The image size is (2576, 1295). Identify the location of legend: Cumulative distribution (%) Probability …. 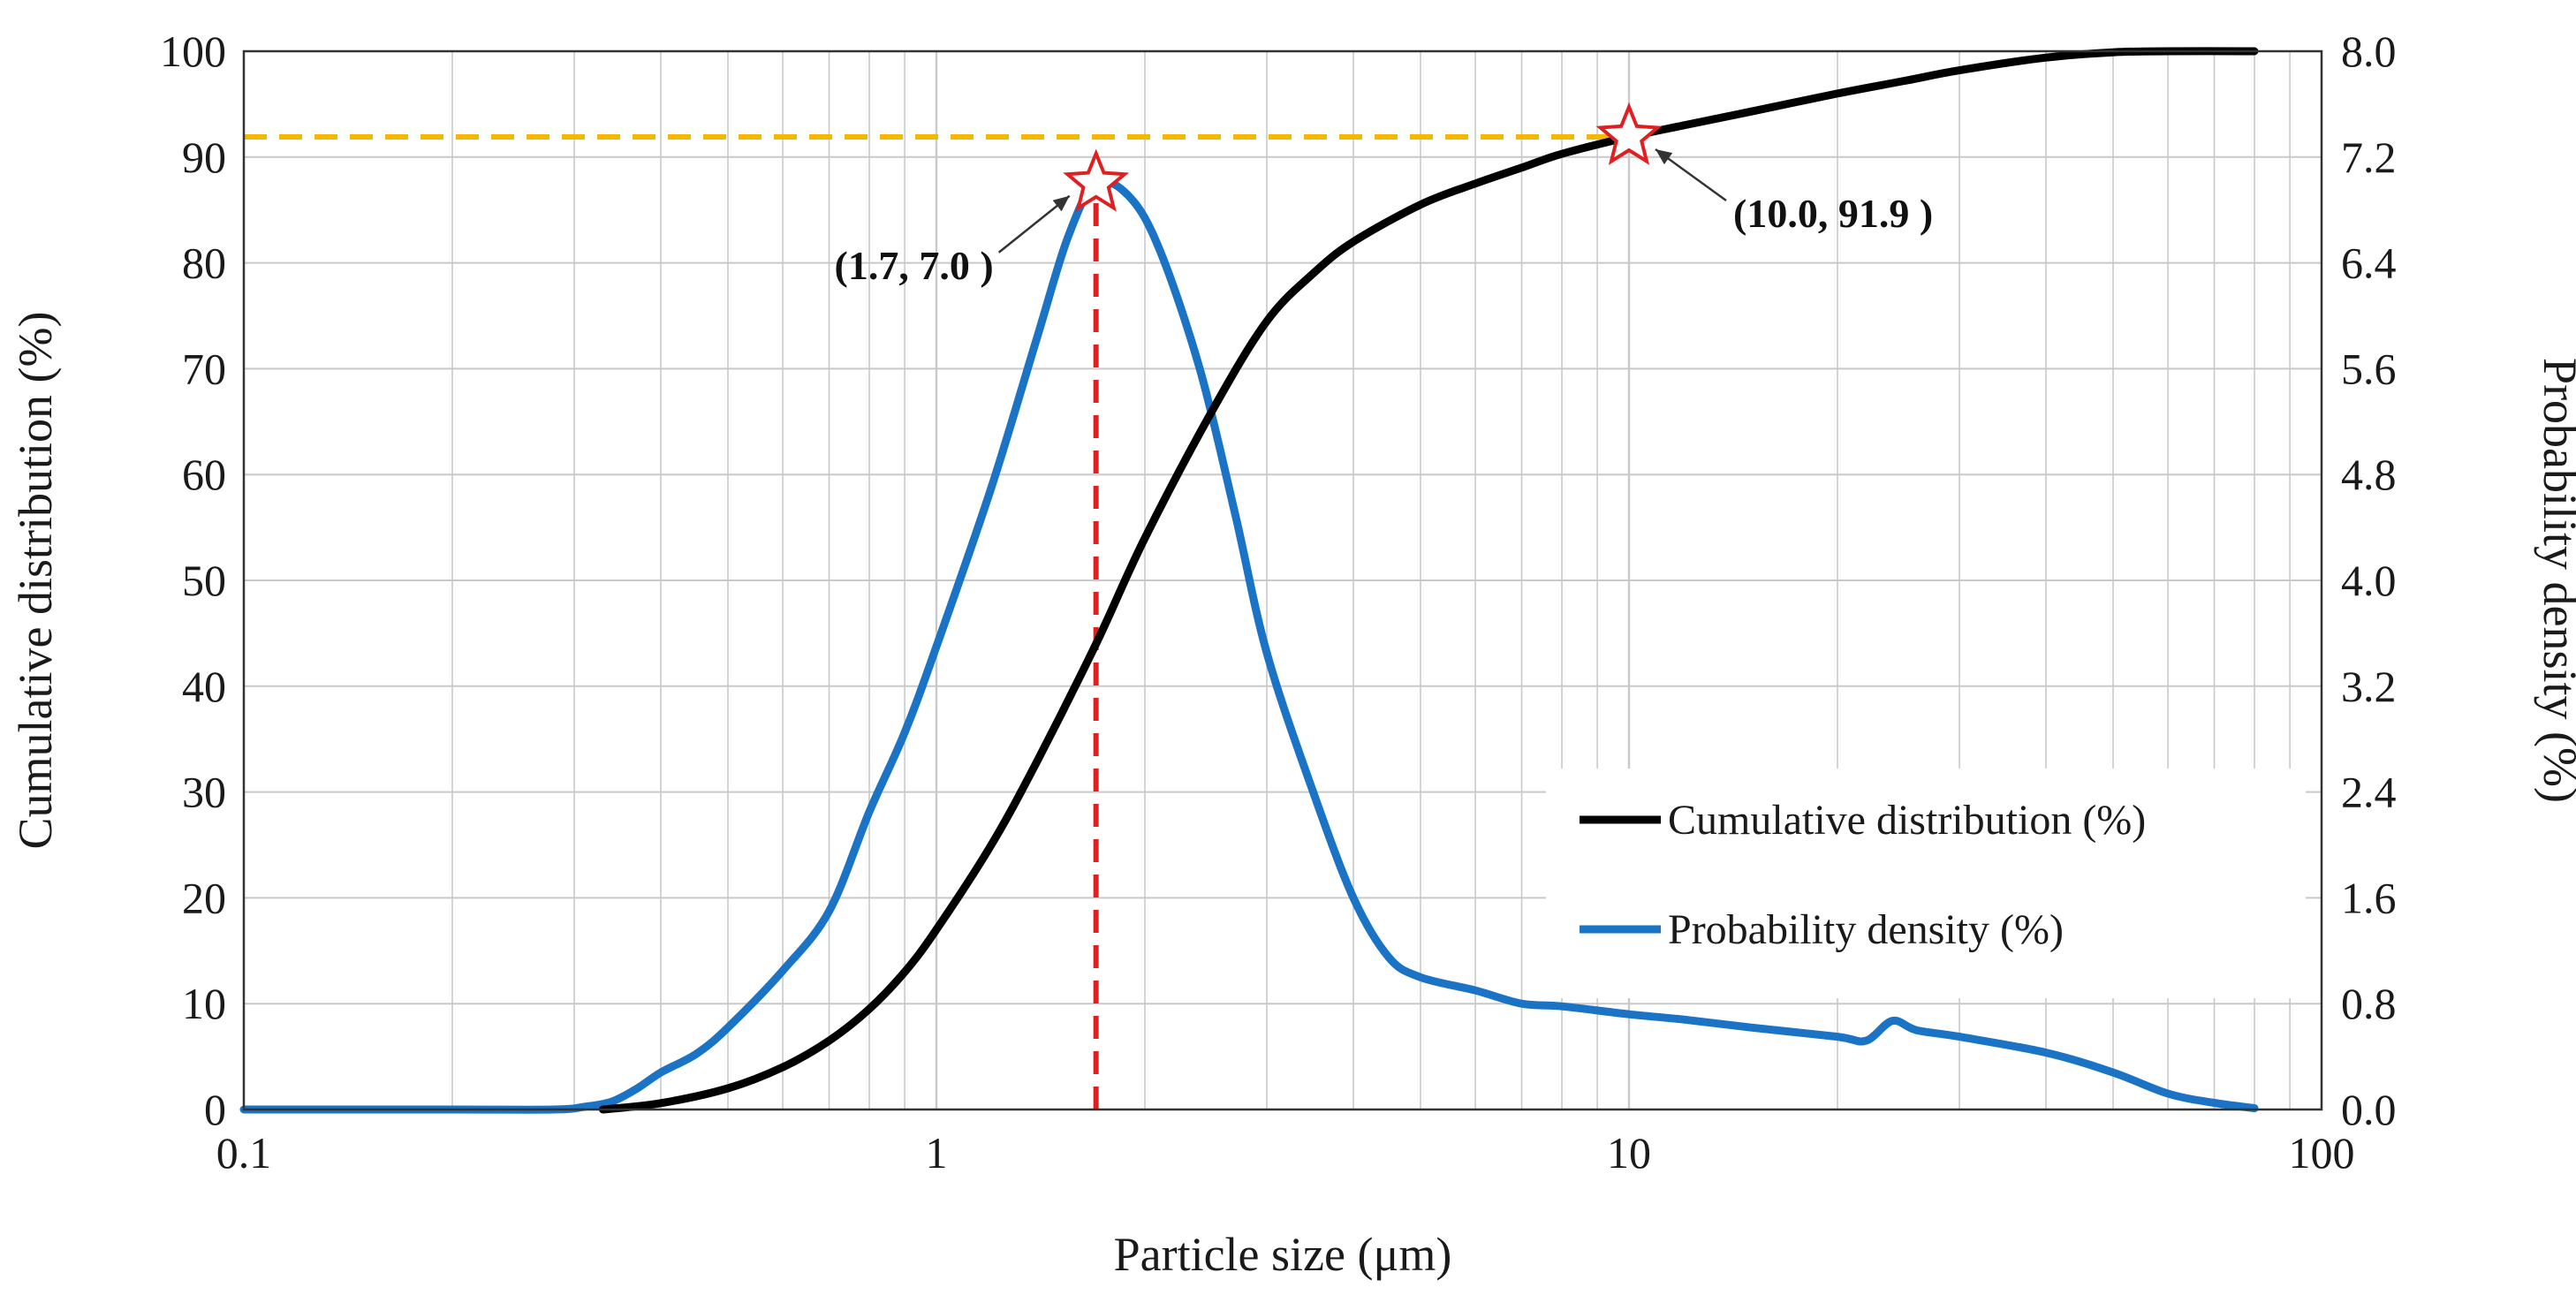
(1926, 883).